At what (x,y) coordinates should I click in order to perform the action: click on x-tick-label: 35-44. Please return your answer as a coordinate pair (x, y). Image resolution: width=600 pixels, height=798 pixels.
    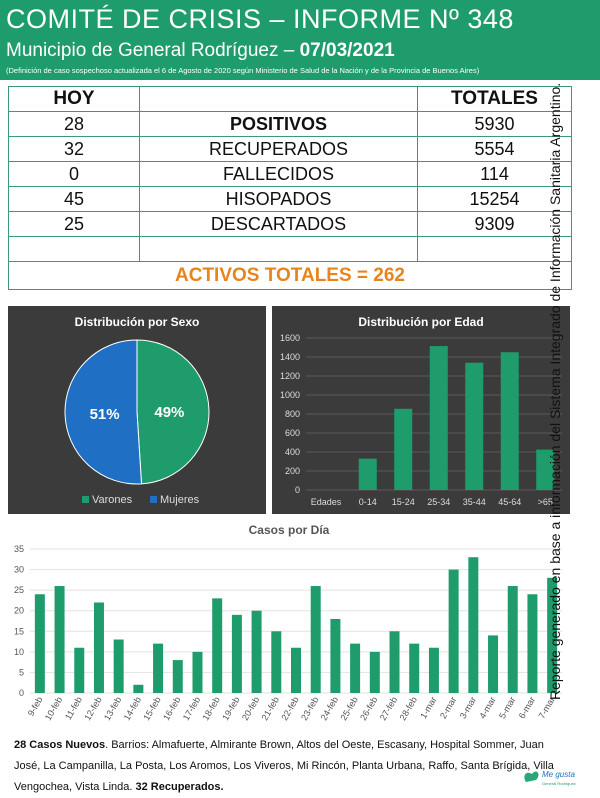
    Looking at the image, I should click on (474, 502).